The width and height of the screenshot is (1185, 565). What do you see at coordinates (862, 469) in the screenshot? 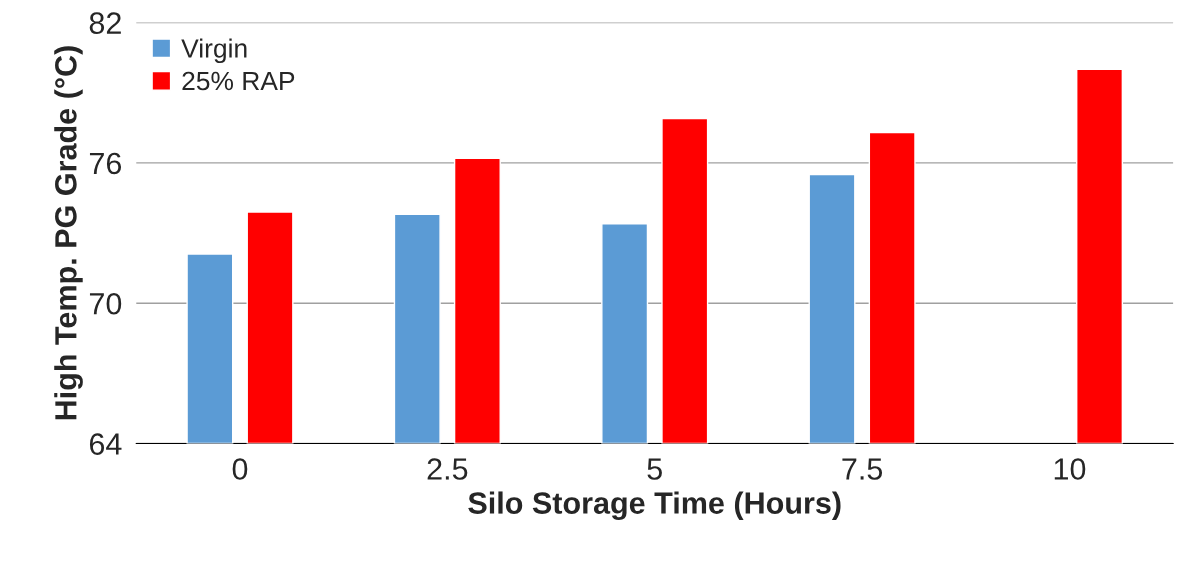
I see `x-tick-label: 7.5` at bounding box center [862, 469].